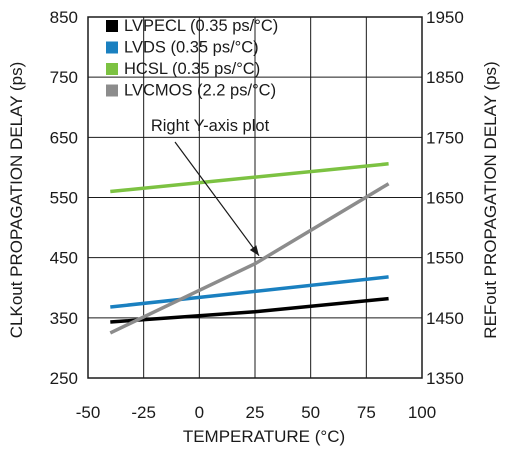 The image size is (511, 450). Describe the element at coordinates (200, 91) in the screenshot. I see `legend-label-lvcmos: LVCMOS (2.2 ps/°C)` at that location.